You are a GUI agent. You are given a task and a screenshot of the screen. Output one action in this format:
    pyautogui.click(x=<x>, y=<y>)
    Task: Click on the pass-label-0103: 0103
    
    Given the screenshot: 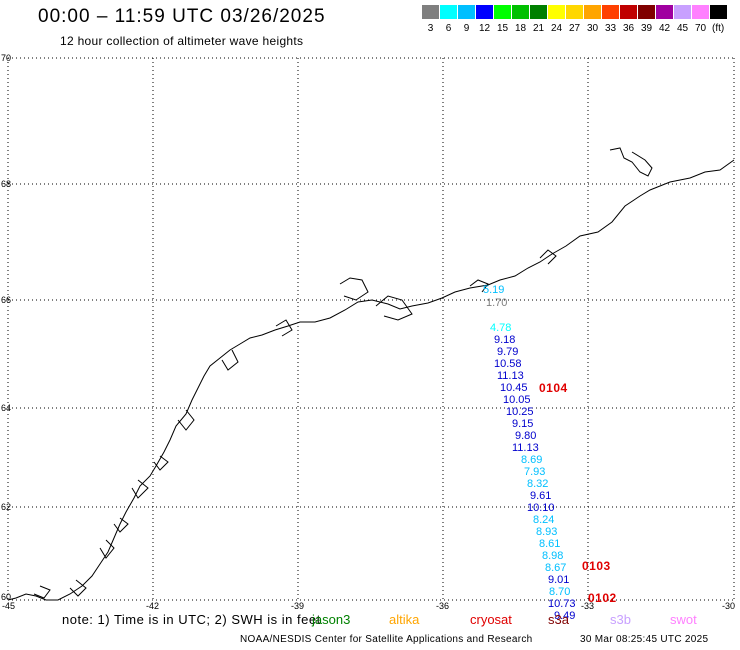 What is the action you would take?
    pyautogui.click(x=596, y=566)
    